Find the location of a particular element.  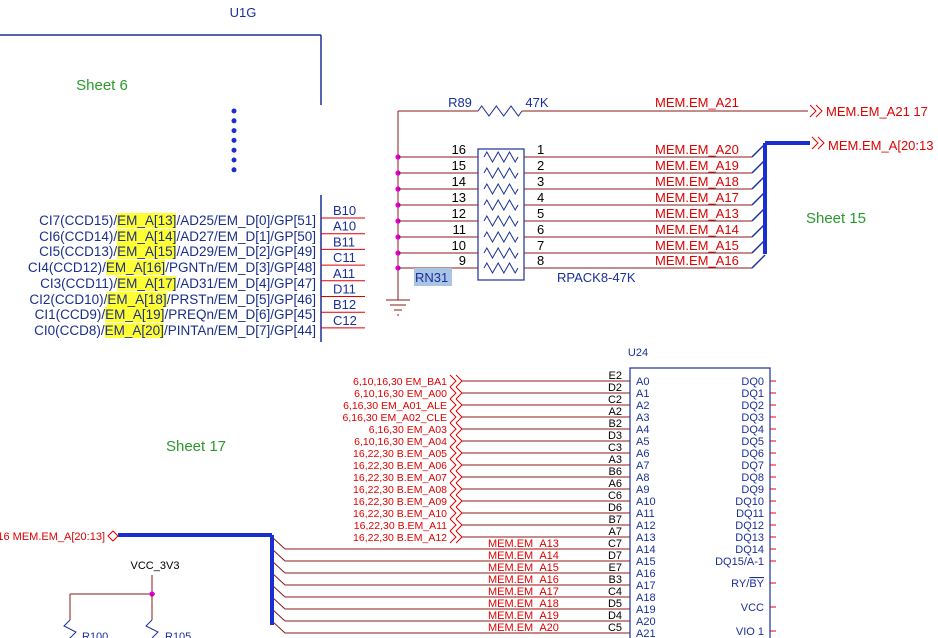

pin-label-part: /PINTAn/EM_D[7]/GP[44] is located at coordinates (239, 330).